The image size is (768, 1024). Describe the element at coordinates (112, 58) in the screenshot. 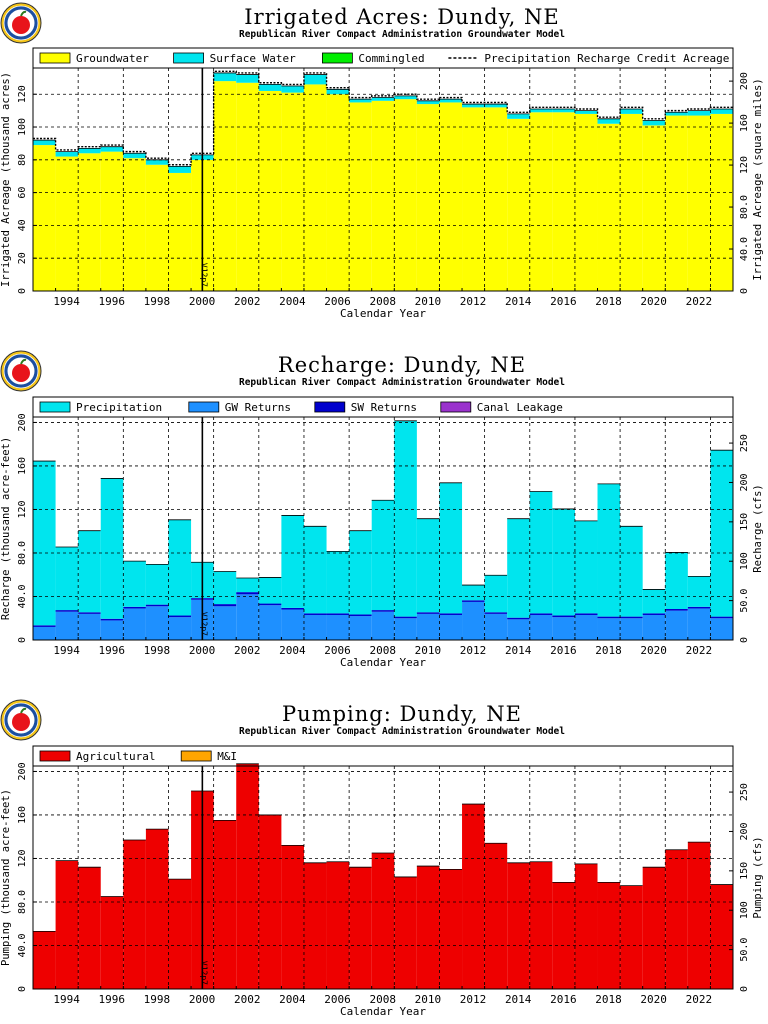

I see `legend-label: Groundwater` at that location.